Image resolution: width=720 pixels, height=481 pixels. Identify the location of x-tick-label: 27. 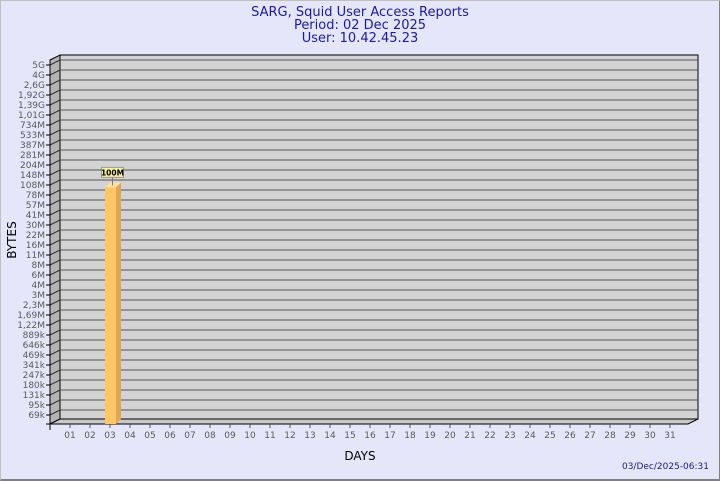
(589, 436).